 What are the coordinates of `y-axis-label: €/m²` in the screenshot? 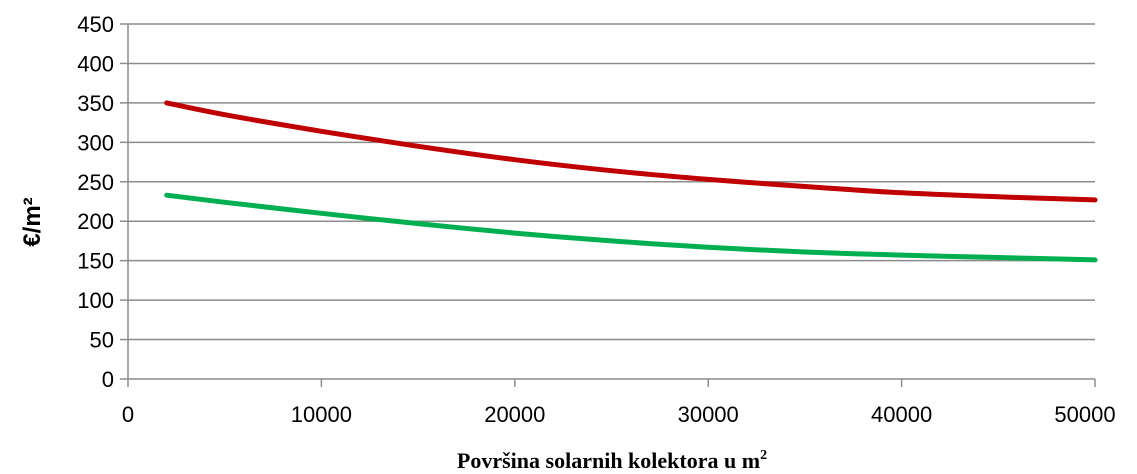 It's located at (32, 221).